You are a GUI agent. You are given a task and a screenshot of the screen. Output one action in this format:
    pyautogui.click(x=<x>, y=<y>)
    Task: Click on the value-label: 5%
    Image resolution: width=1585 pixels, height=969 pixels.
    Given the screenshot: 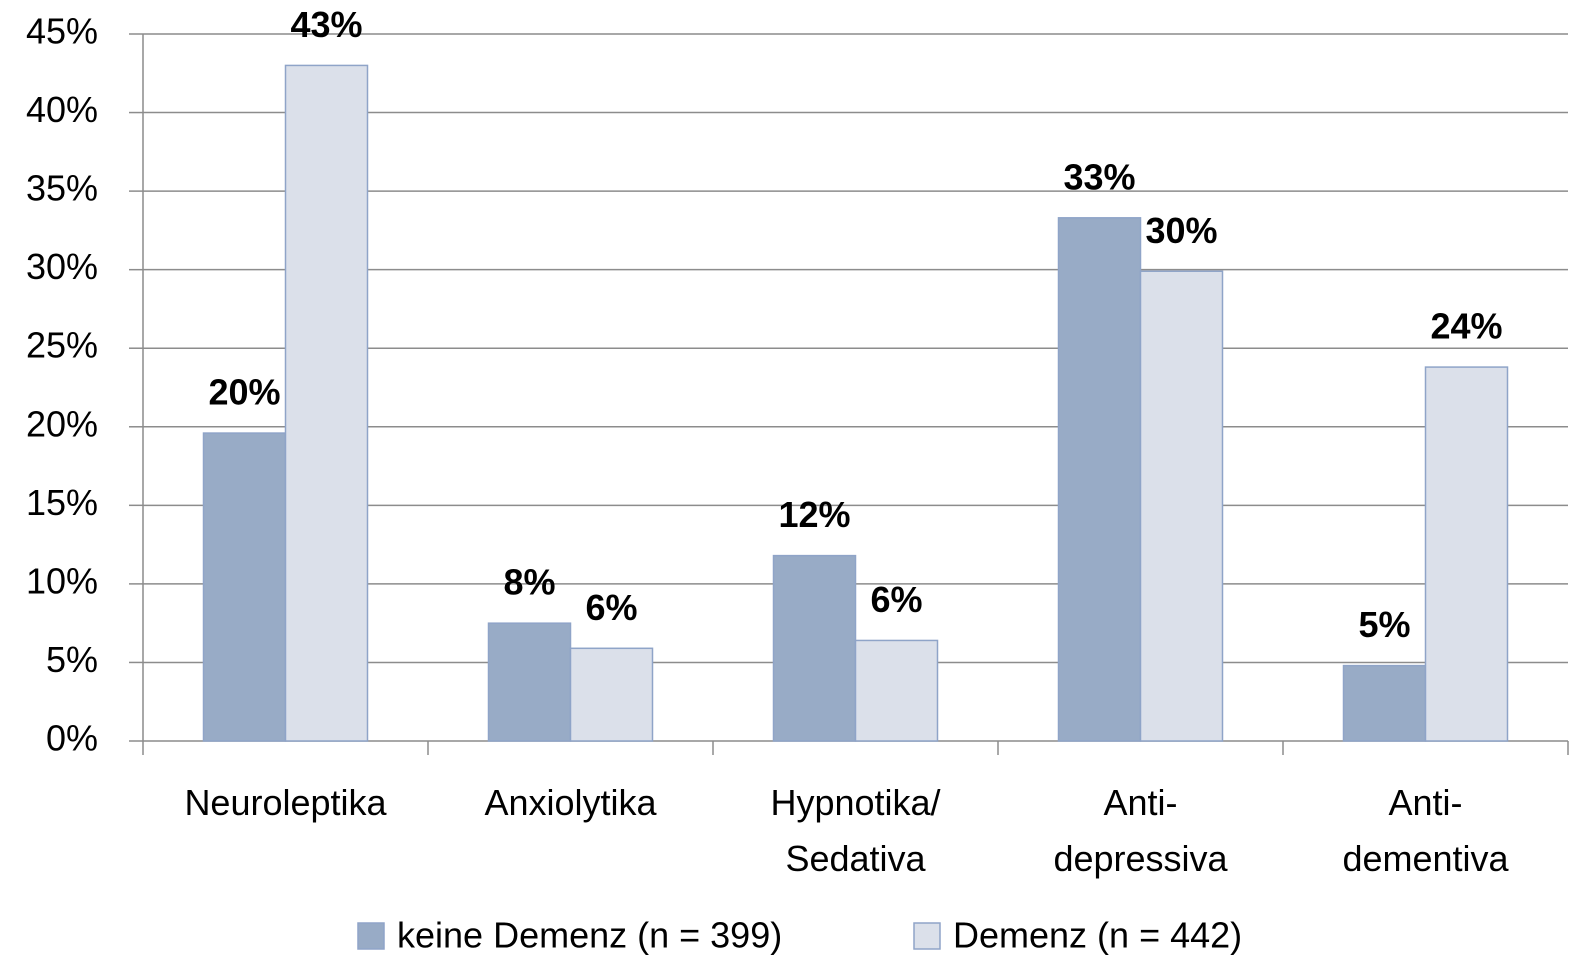 What is the action you would take?
    pyautogui.click(x=1384, y=624)
    